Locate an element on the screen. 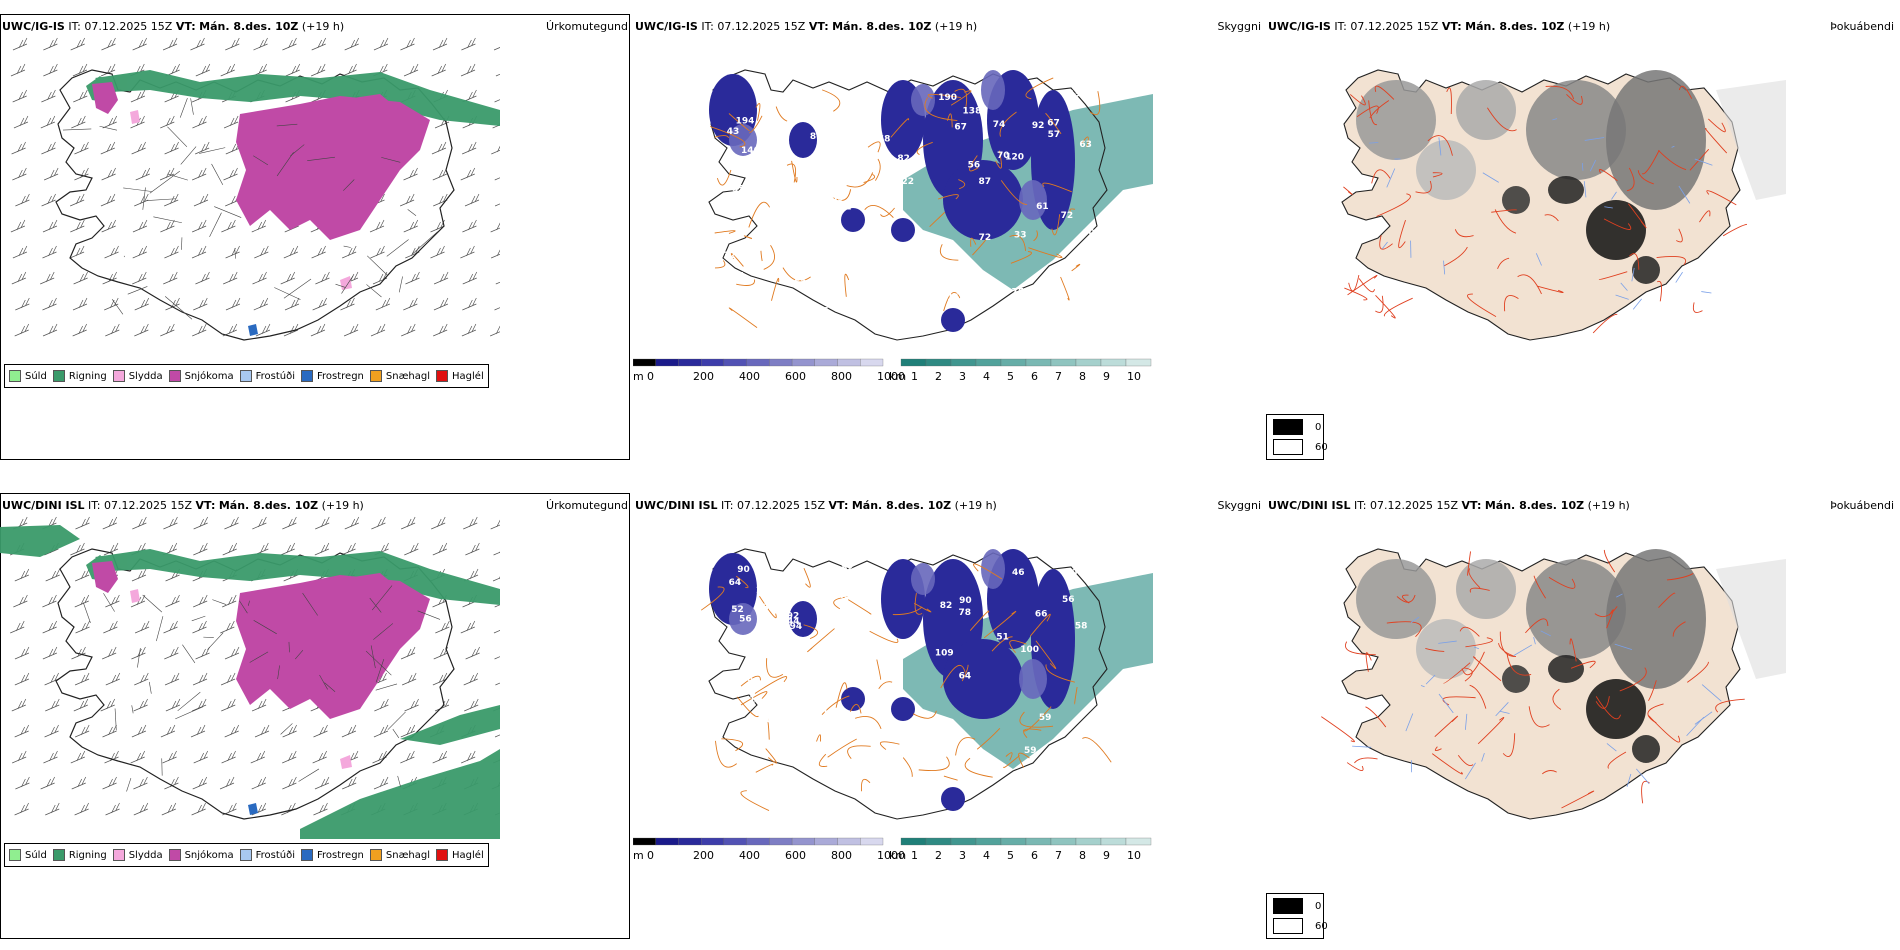  fog-legend-item: 0 is located at coordinates (1297, 906).